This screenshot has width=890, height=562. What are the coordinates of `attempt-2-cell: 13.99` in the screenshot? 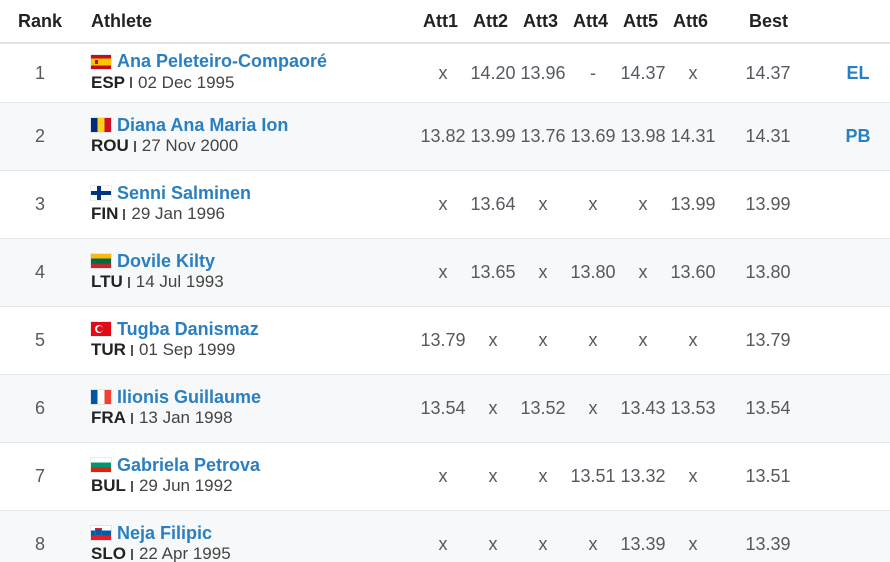 It's located at (493, 136).